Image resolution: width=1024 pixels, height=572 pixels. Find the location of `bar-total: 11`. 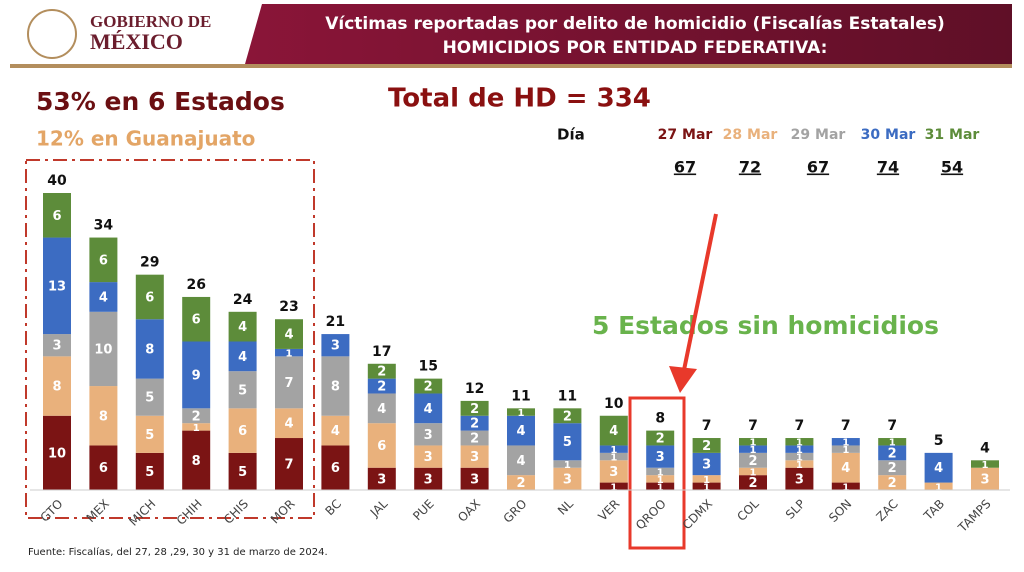

bar-total: 11 is located at coordinates (567, 396).